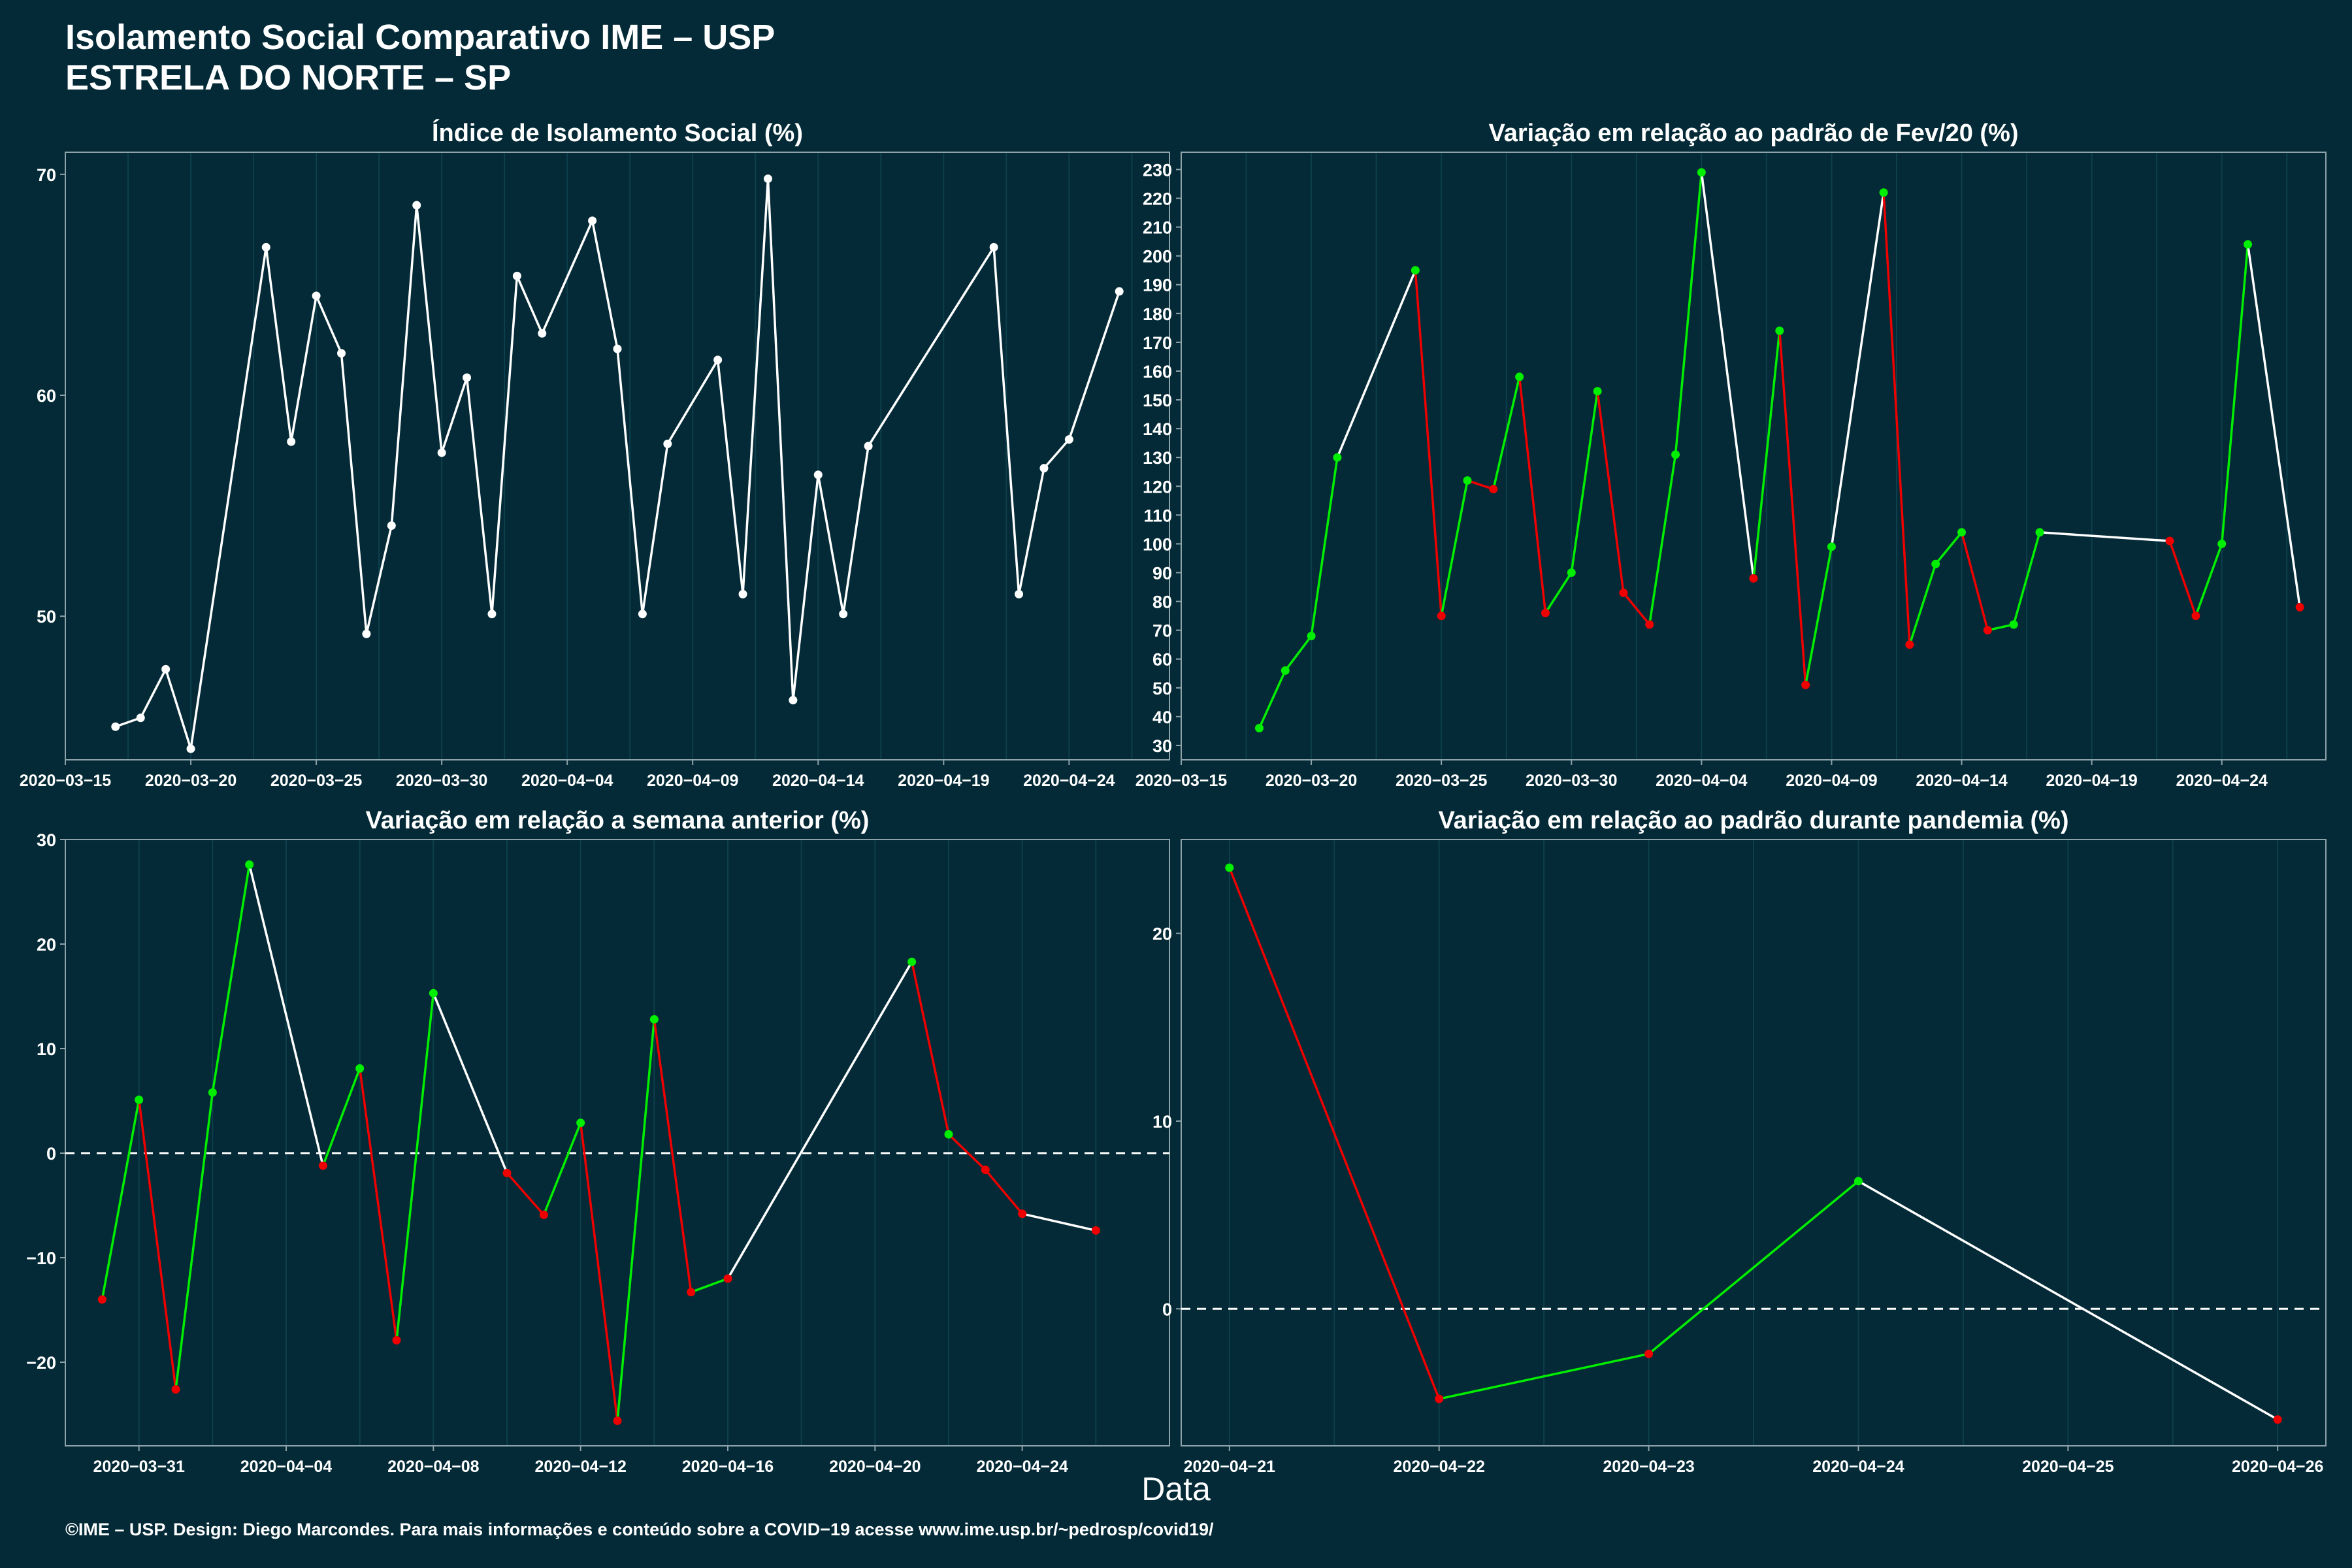  I want to click on x-tick-label: 2020−04−26, so click(2277, 1467).